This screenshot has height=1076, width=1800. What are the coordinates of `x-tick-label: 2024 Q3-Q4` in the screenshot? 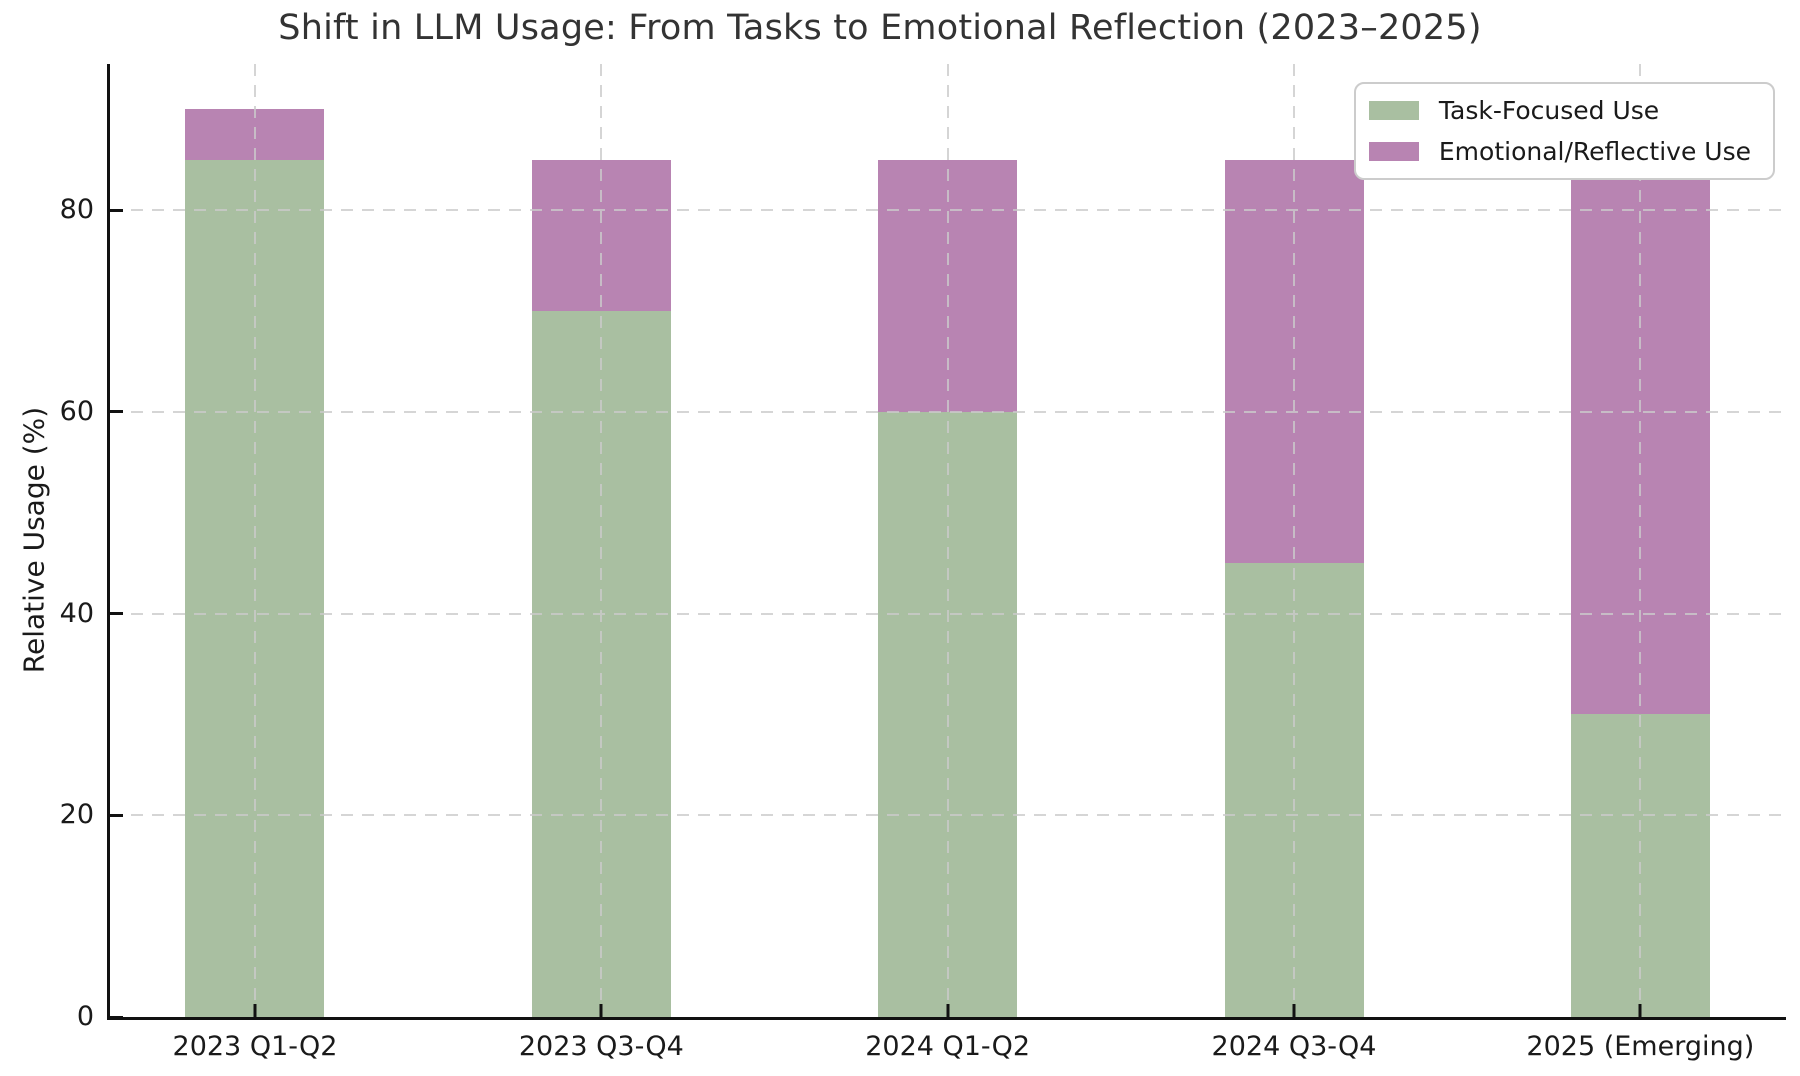 It's located at (1294, 1046).